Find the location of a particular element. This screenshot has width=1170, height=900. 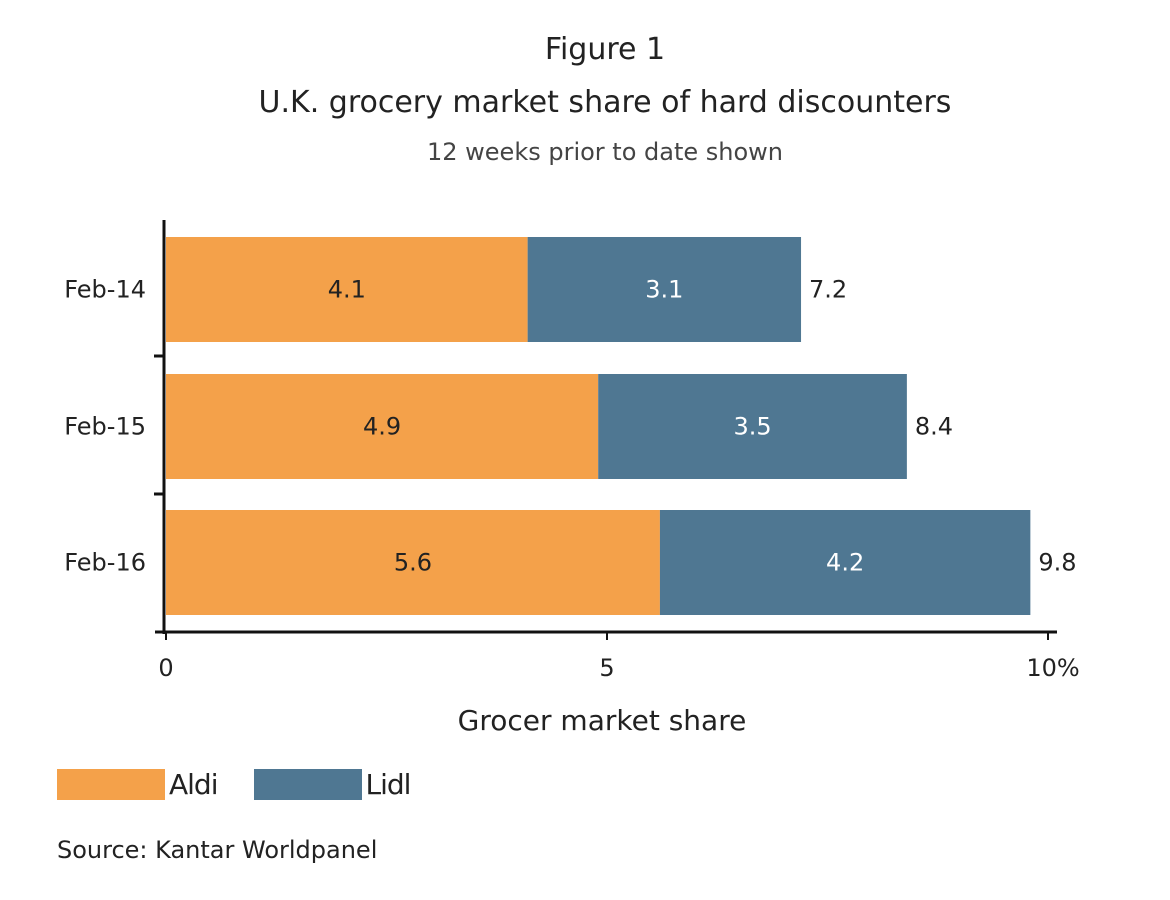

figure-label: Figure 1 is located at coordinates (605, 49).